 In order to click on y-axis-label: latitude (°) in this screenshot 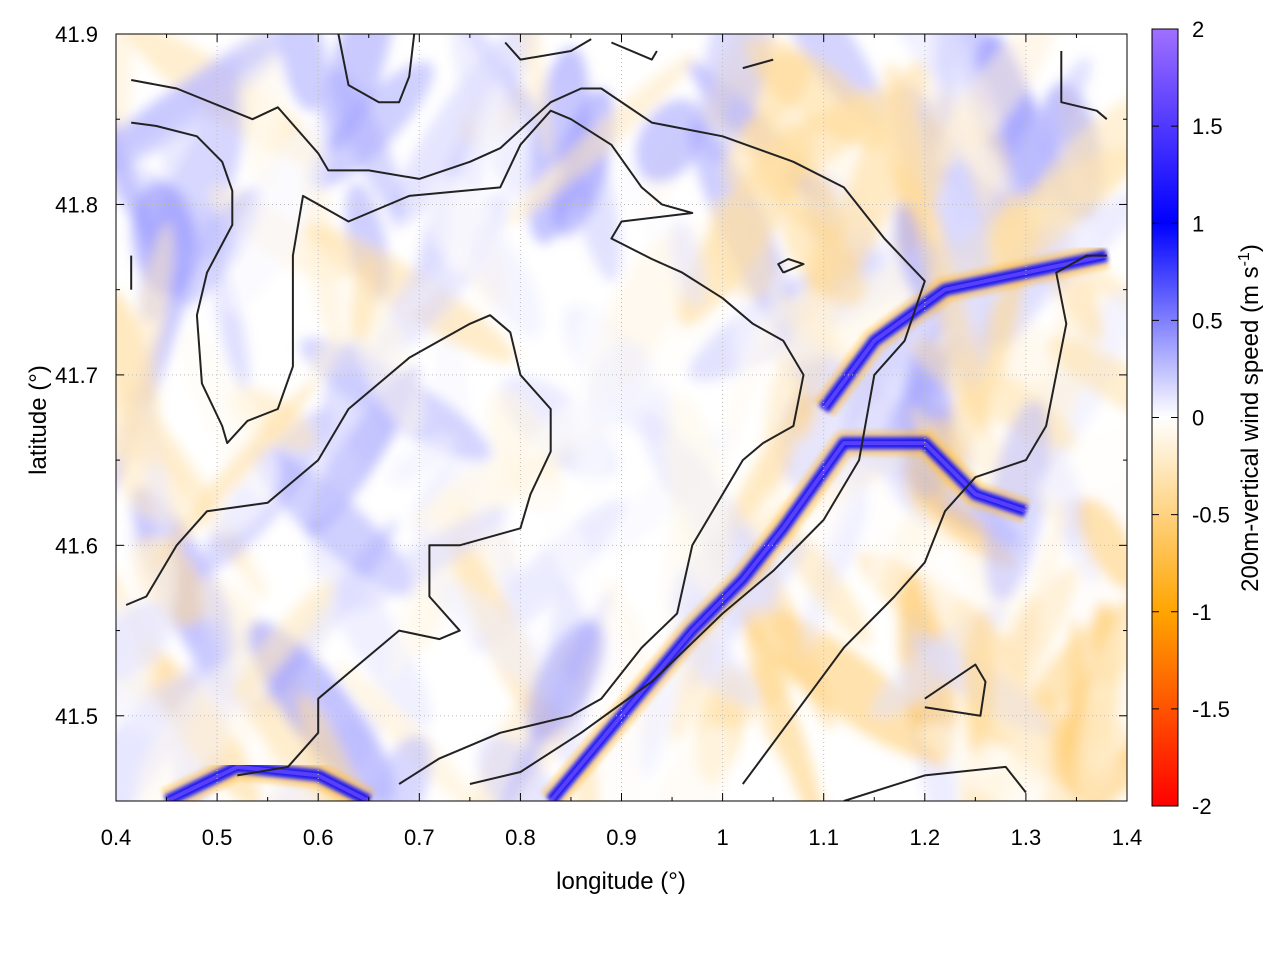, I will do `click(38, 420)`.